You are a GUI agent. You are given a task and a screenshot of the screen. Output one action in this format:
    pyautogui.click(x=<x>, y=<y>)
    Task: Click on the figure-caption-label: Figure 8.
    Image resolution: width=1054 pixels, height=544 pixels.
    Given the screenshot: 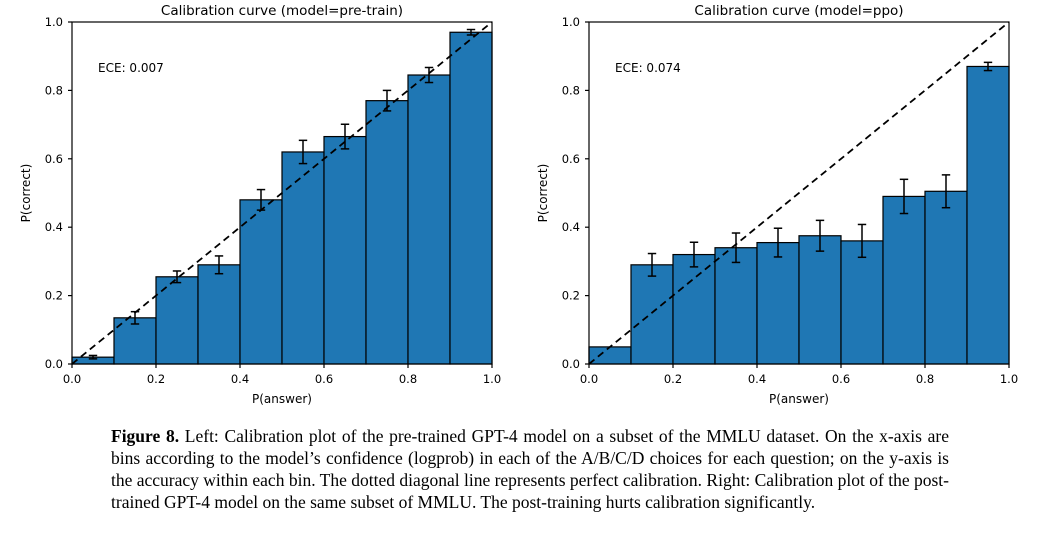 What is the action you would take?
    pyautogui.click(x=145, y=436)
    